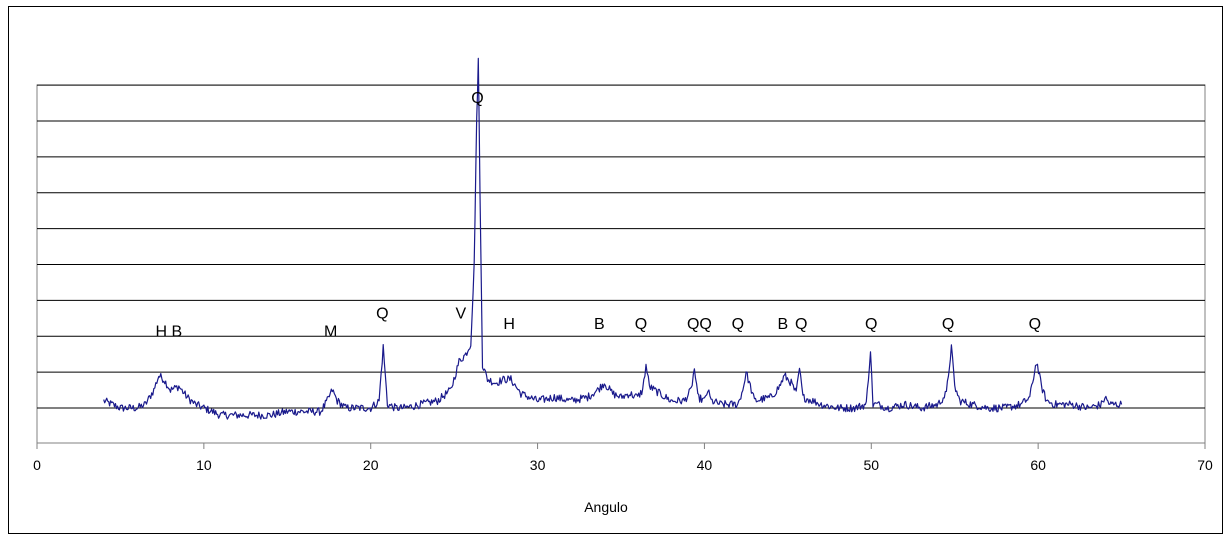 This screenshot has height=537, width=1229. Describe the element at coordinates (623, 457) in the screenshot. I see `axes: 0 10 20 30 40 50 60 70` at that location.